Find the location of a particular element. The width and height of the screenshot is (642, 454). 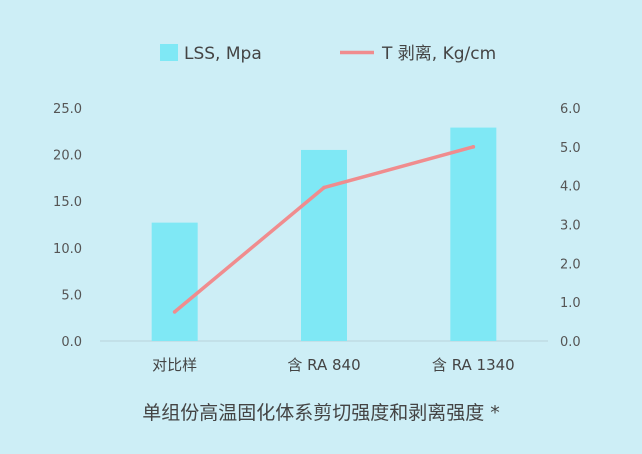

legend-swatch-lss is located at coordinates (169, 52).